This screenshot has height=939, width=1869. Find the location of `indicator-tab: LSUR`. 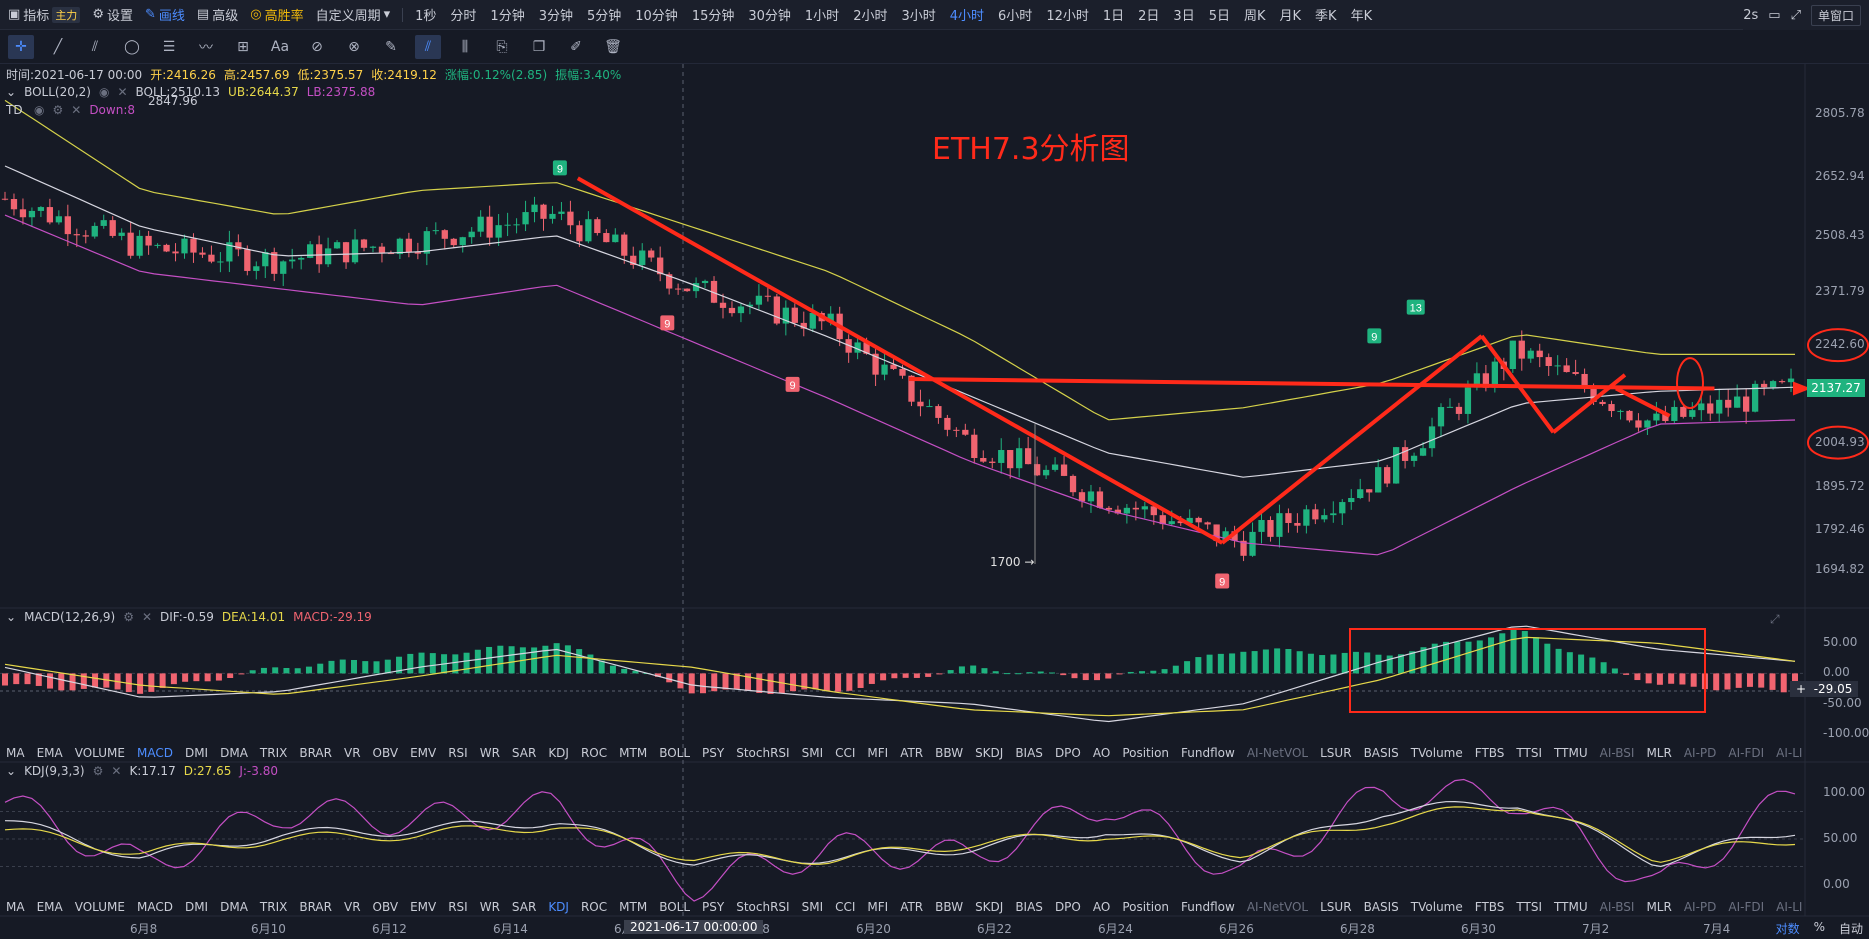

indicator-tab: LSUR is located at coordinates (1336, 907).